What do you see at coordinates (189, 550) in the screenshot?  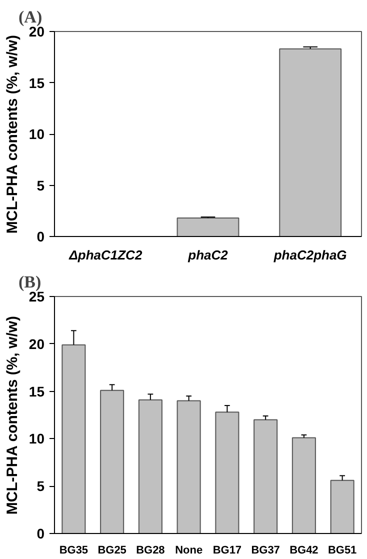 I see `x-tick-label: None` at bounding box center [189, 550].